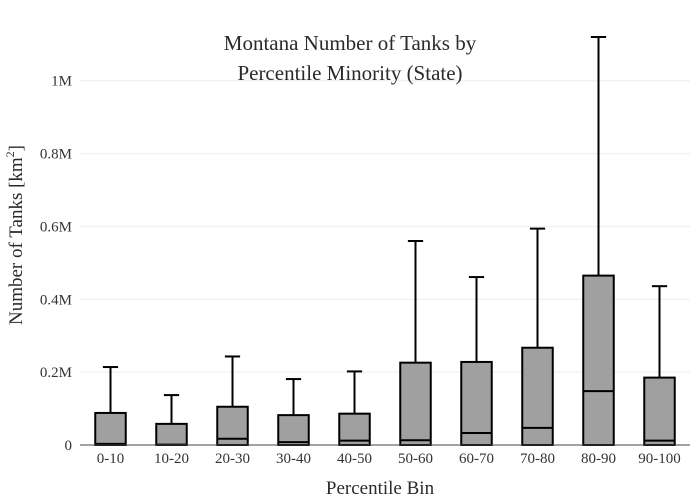 The image size is (700, 500). What do you see at coordinates (354, 459) in the screenshot?
I see `x-tick-label: 40-50` at bounding box center [354, 459].